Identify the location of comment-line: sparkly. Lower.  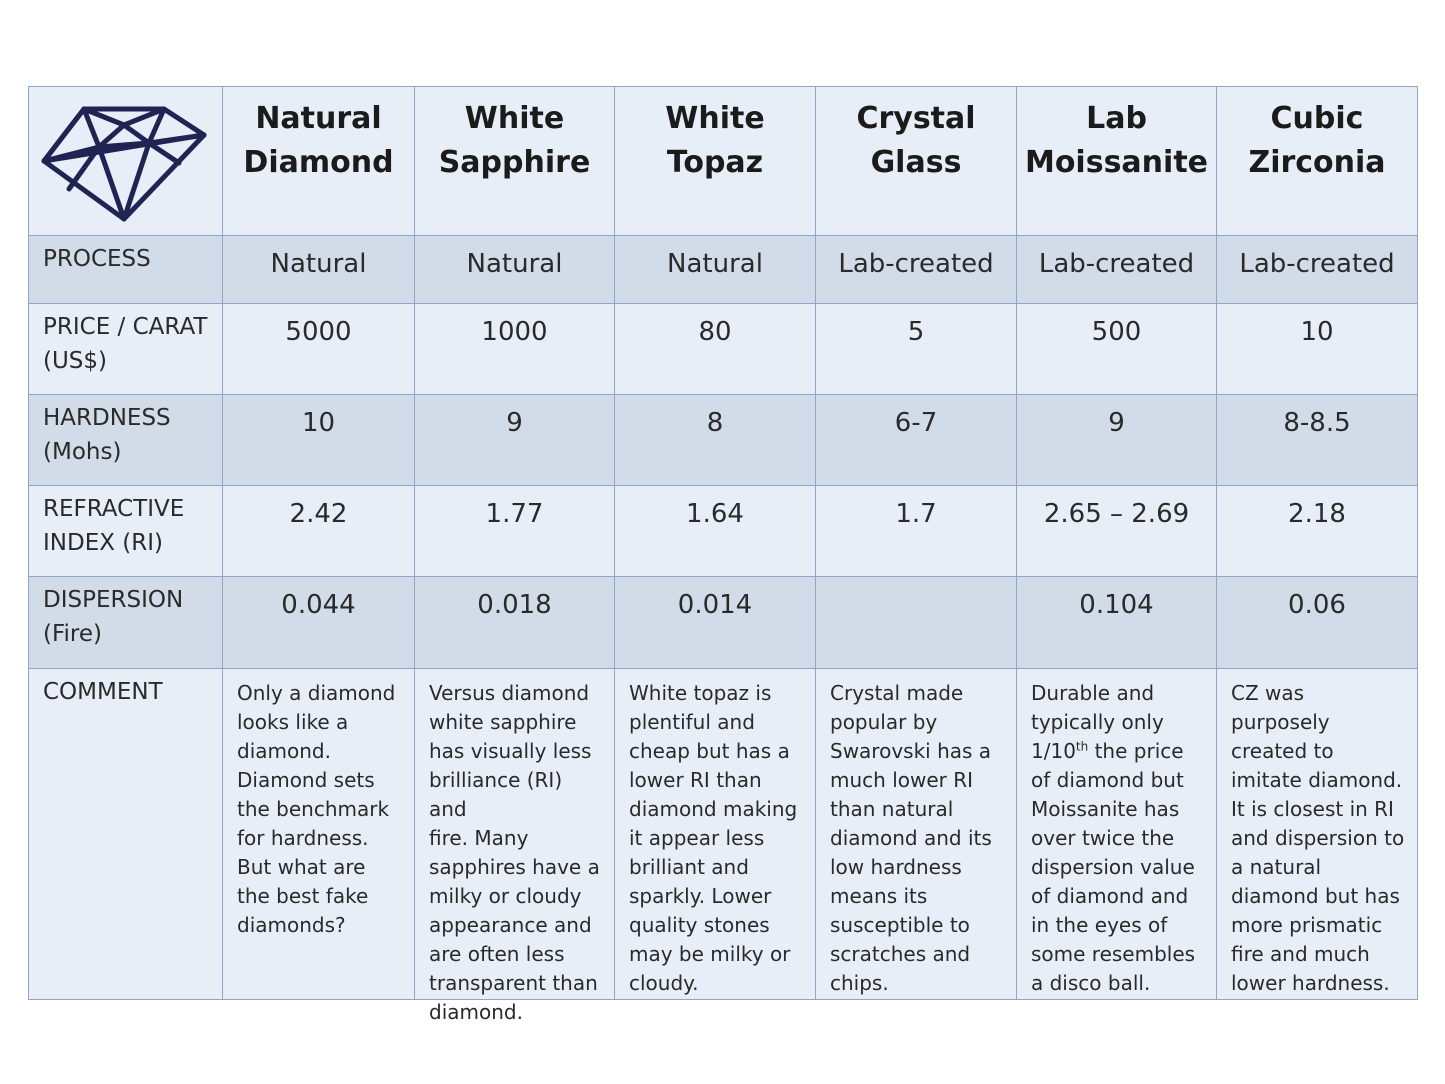
(700, 896).